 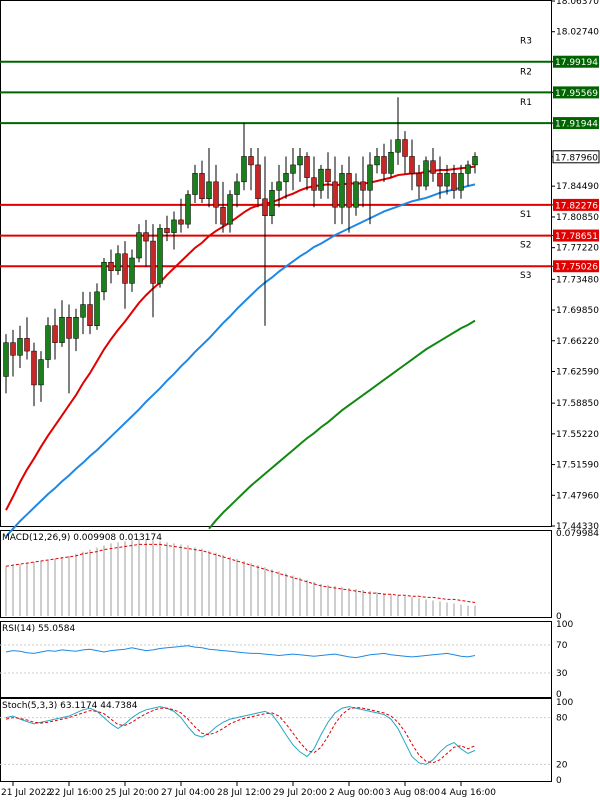 What do you see at coordinates (286, 660) in the screenshot?
I see `rsi-panel: 100 70 30 0` at bounding box center [286, 660].